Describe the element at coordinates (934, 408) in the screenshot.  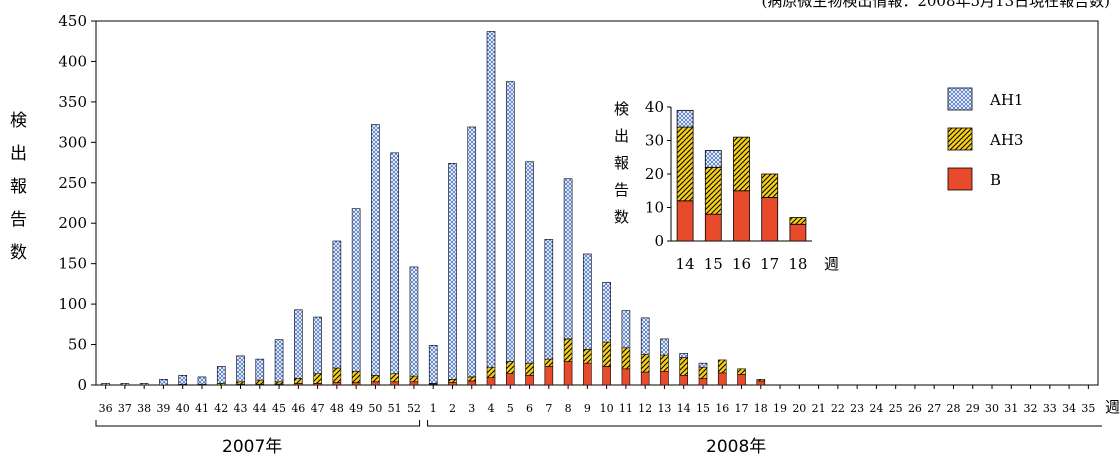
I see `x-tick-label: 27` at that location.